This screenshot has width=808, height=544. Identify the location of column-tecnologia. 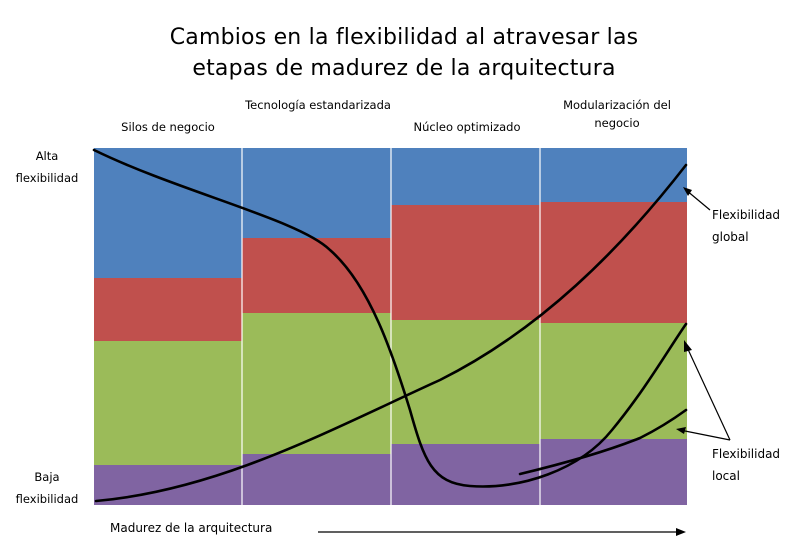
(316, 326).